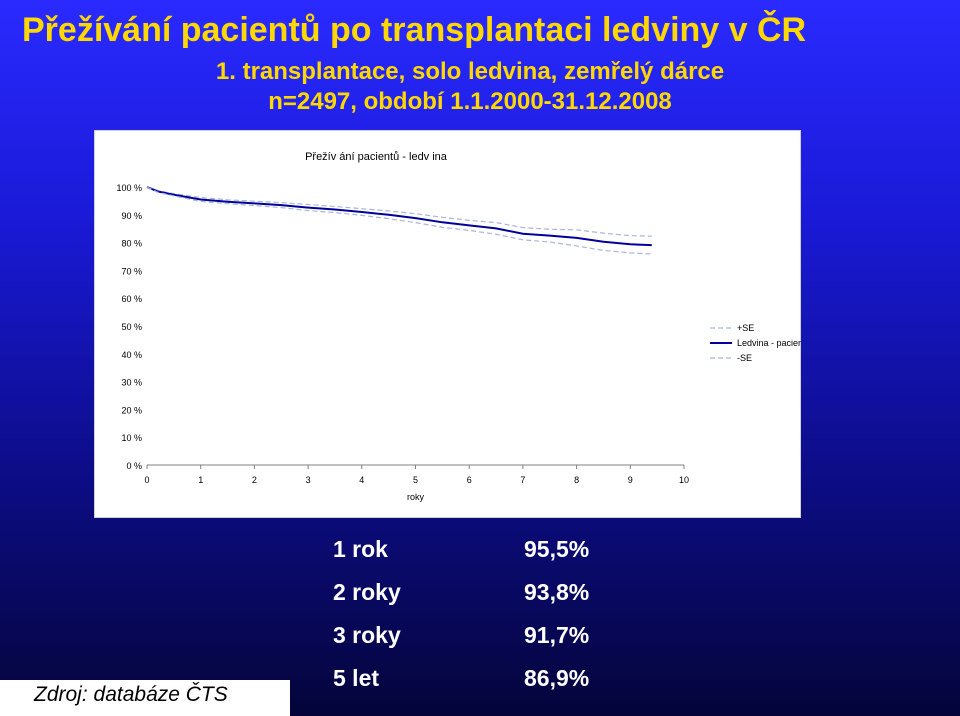  Describe the element at coordinates (134, 466) in the screenshot. I see `y-tick-label: 0 %` at that location.